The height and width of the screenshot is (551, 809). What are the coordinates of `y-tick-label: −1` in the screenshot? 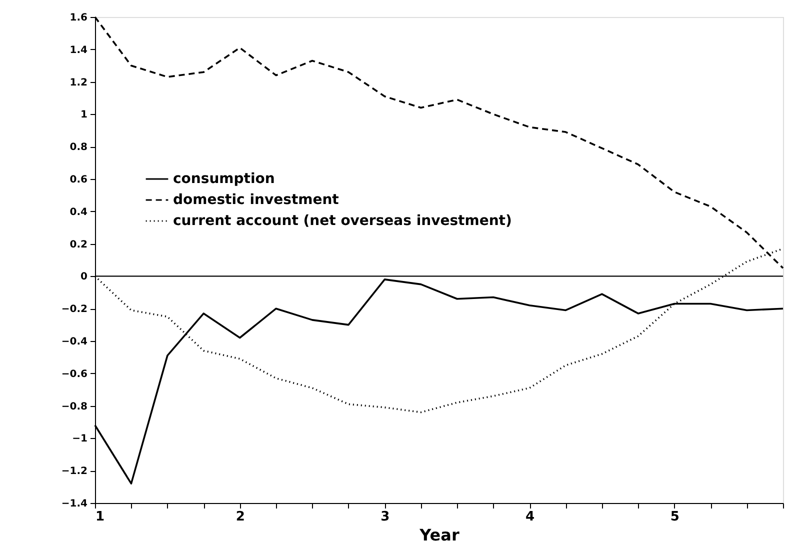 It's located at (80, 439).